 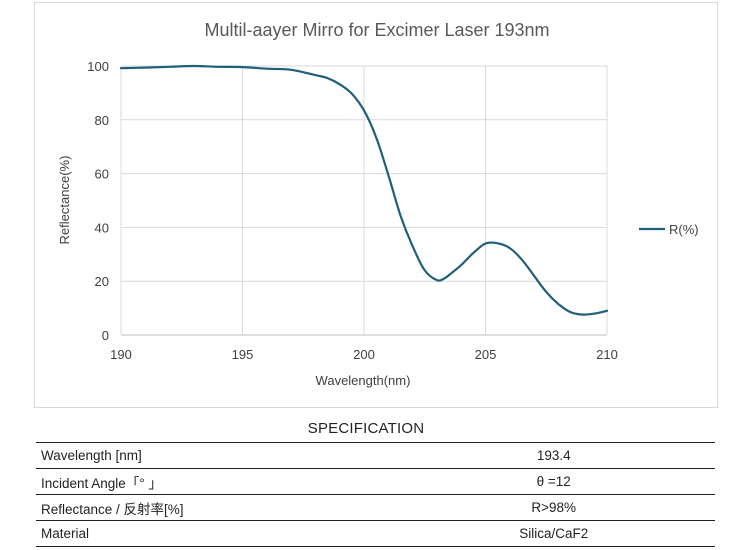 I want to click on table-row: Material Silica/CaF2, so click(x=375, y=533).